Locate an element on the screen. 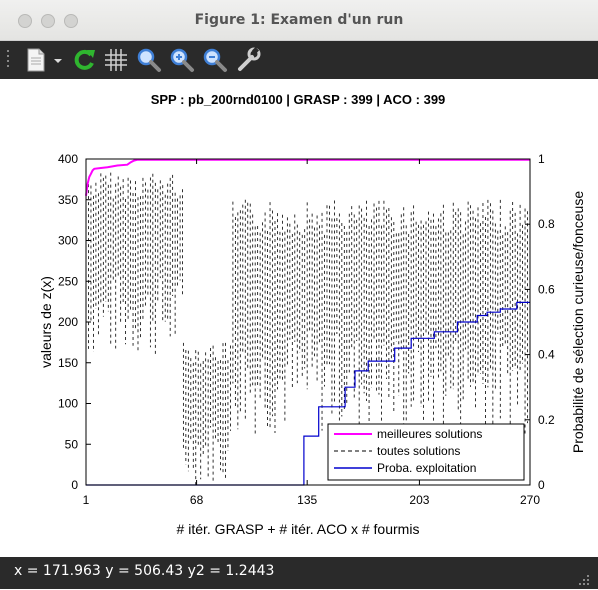 The height and width of the screenshot is (590, 598). maximize-button is located at coordinates (71, 21).